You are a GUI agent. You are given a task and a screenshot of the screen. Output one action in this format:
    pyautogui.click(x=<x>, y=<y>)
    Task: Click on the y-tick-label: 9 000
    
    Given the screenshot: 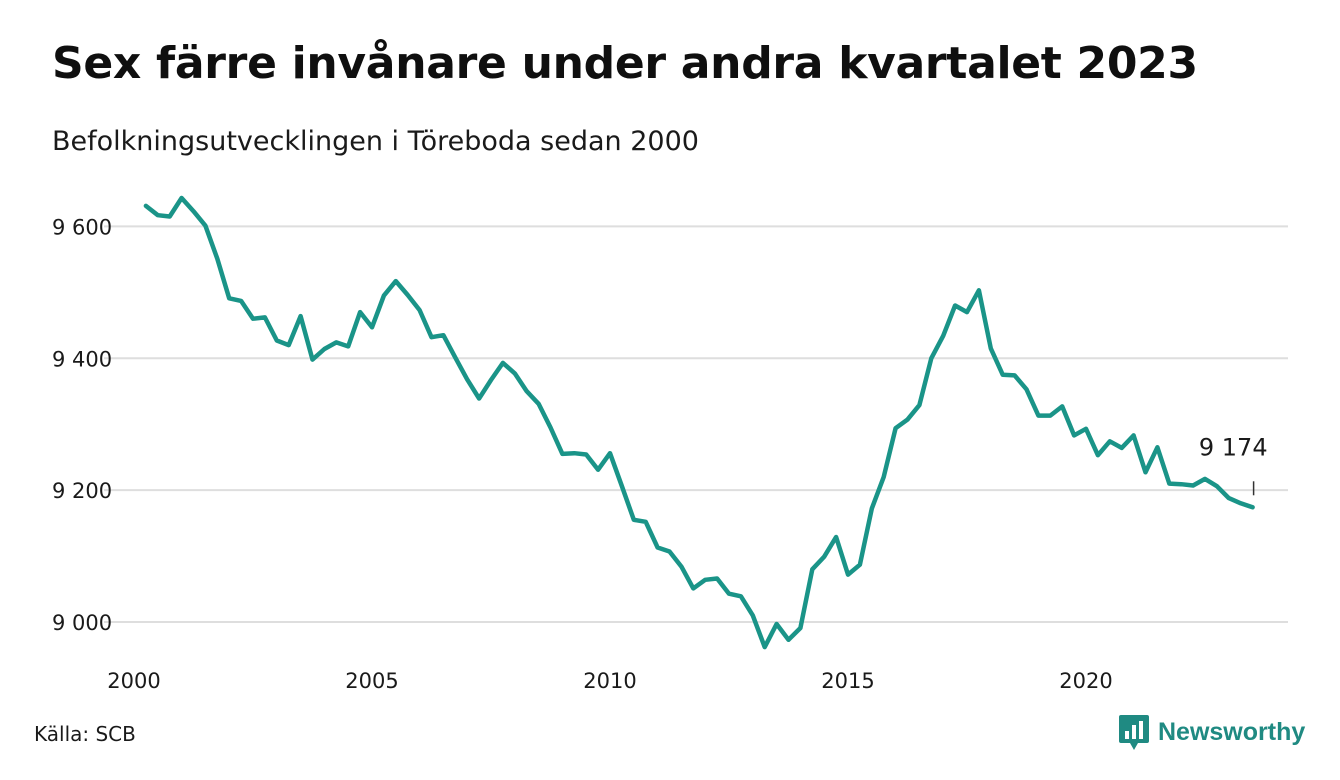 What is the action you would take?
    pyautogui.click(x=82, y=623)
    